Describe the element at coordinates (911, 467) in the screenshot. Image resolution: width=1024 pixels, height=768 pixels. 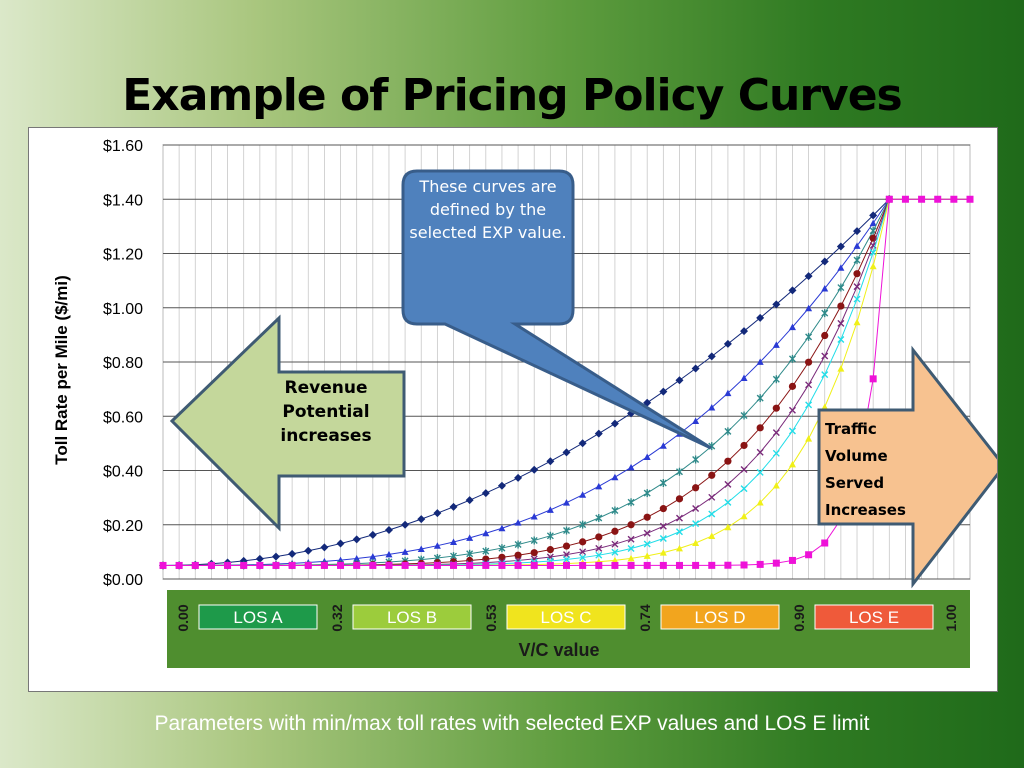
I see `traffic-volume-arrow: Traffic Volume Served Increases` at that location.